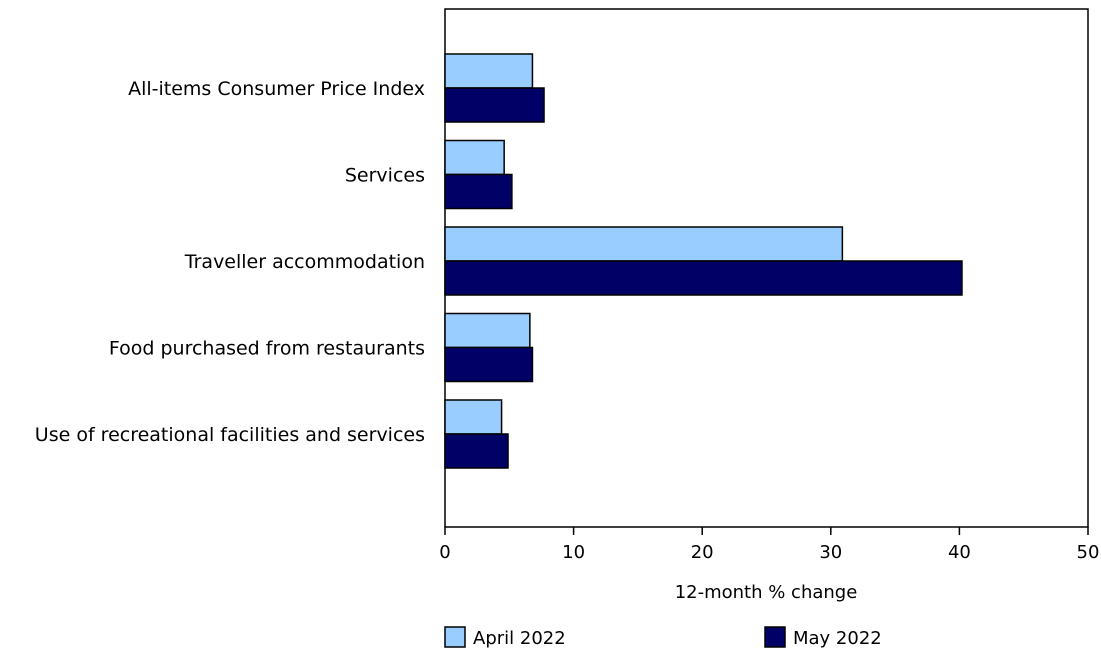 This screenshot has height=652, width=1101. Describe the element at coordinates (959, 552) in the screenshot. I see `x-tick-label: 40` at that location.